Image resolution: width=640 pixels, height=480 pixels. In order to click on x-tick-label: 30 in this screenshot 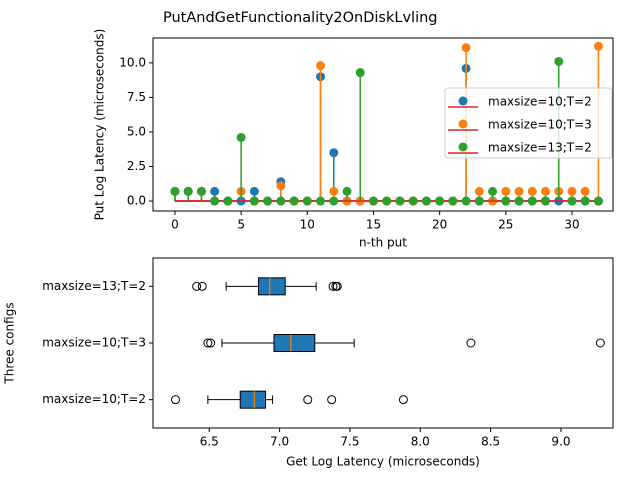, I will do `click(571, 225)`.